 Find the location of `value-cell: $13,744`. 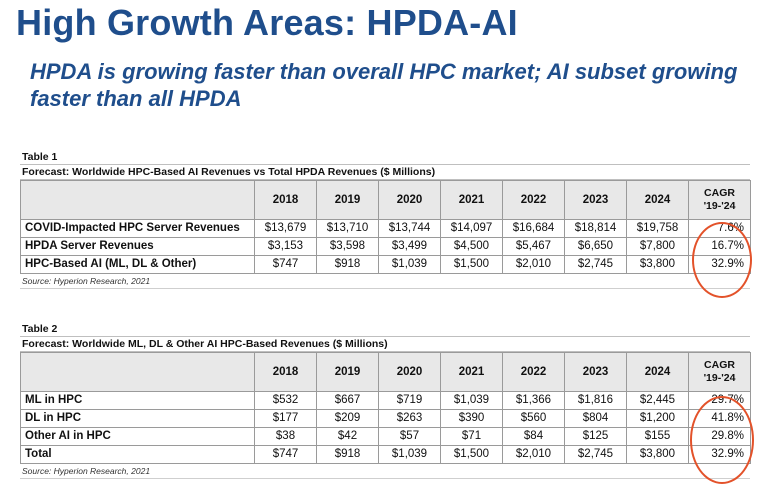

value-cell: $13,744 is located at coordinates (409, 228).